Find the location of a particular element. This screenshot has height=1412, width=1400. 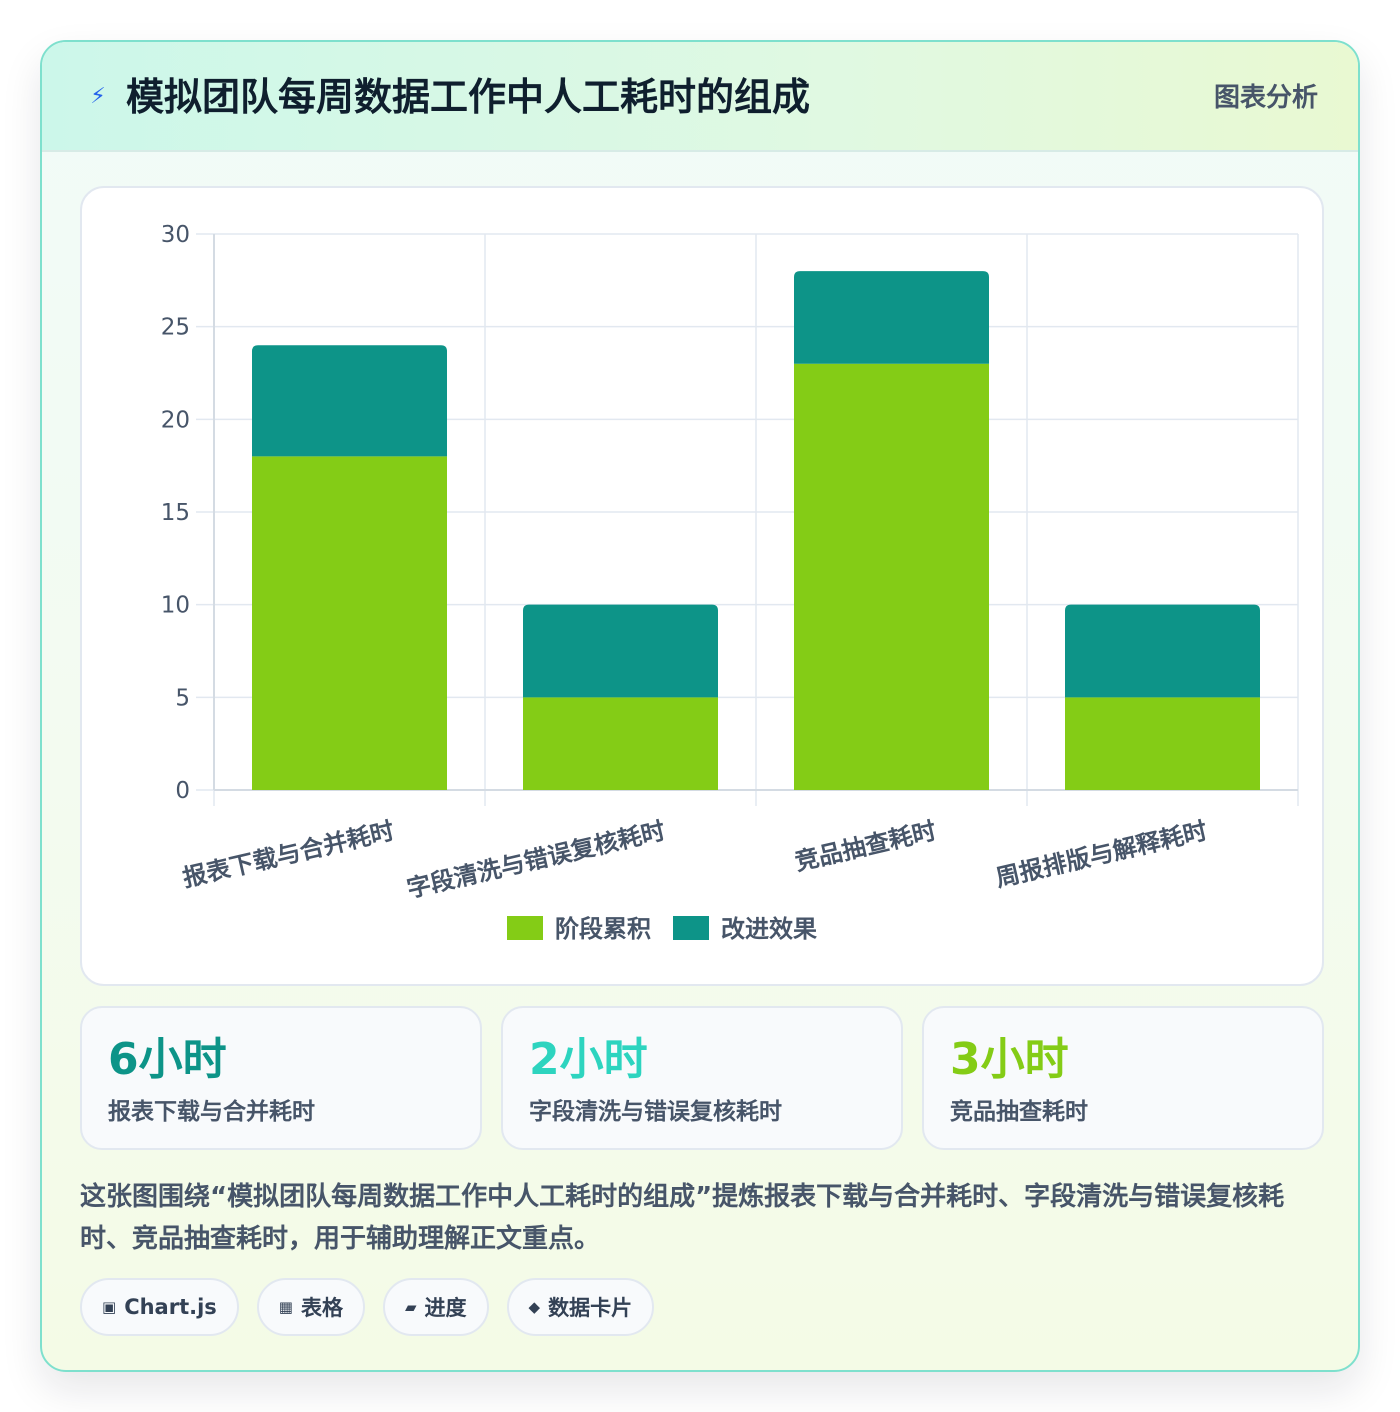

y-tick-label: 30 is located at coordinates (175, 235).